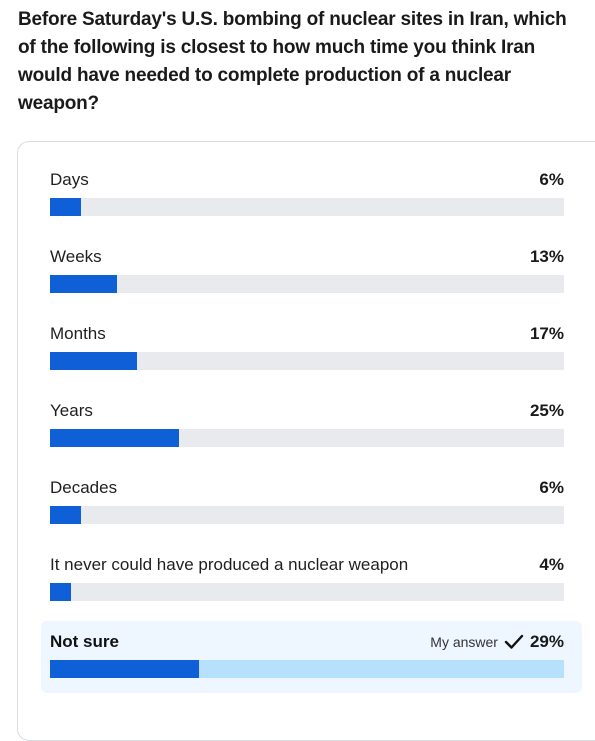 The height and width of the screenshot is (741, 595). I want to click on poll-option-not-sure: Not sure My answer 29%, so click(307, 662).